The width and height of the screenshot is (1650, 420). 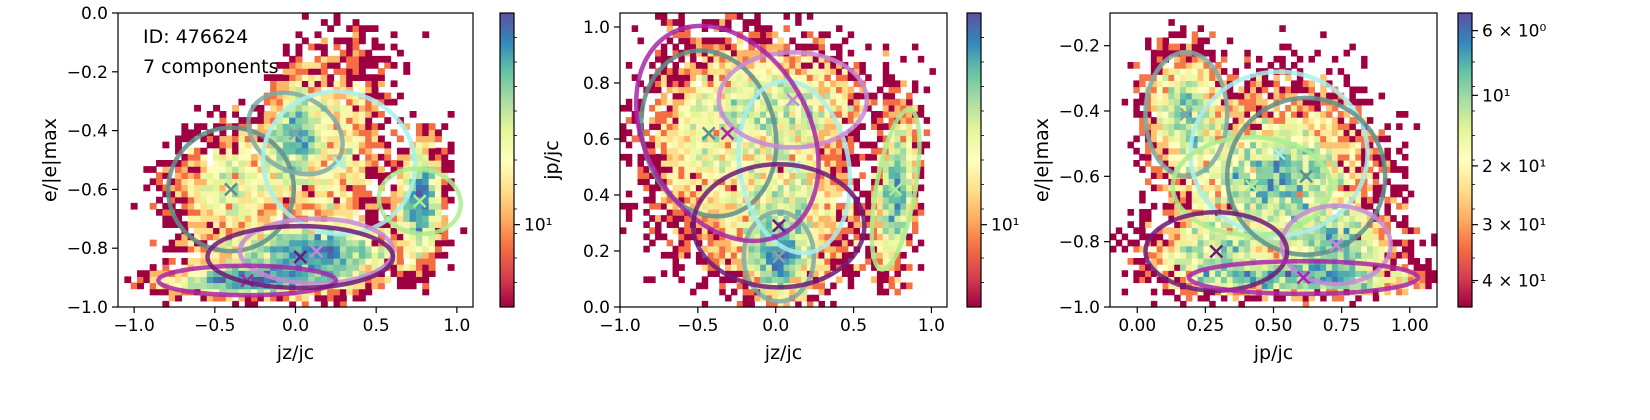 I want to click on y-tick-label: 0.0, so click(x=596, y=308).